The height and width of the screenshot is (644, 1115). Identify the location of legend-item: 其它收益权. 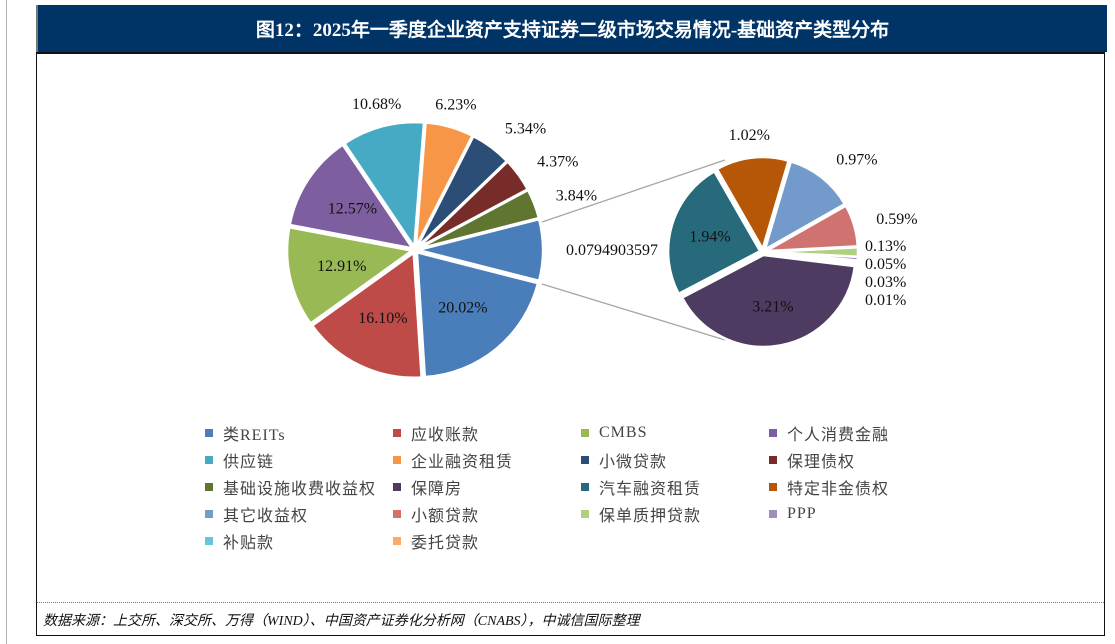
(299, 514).